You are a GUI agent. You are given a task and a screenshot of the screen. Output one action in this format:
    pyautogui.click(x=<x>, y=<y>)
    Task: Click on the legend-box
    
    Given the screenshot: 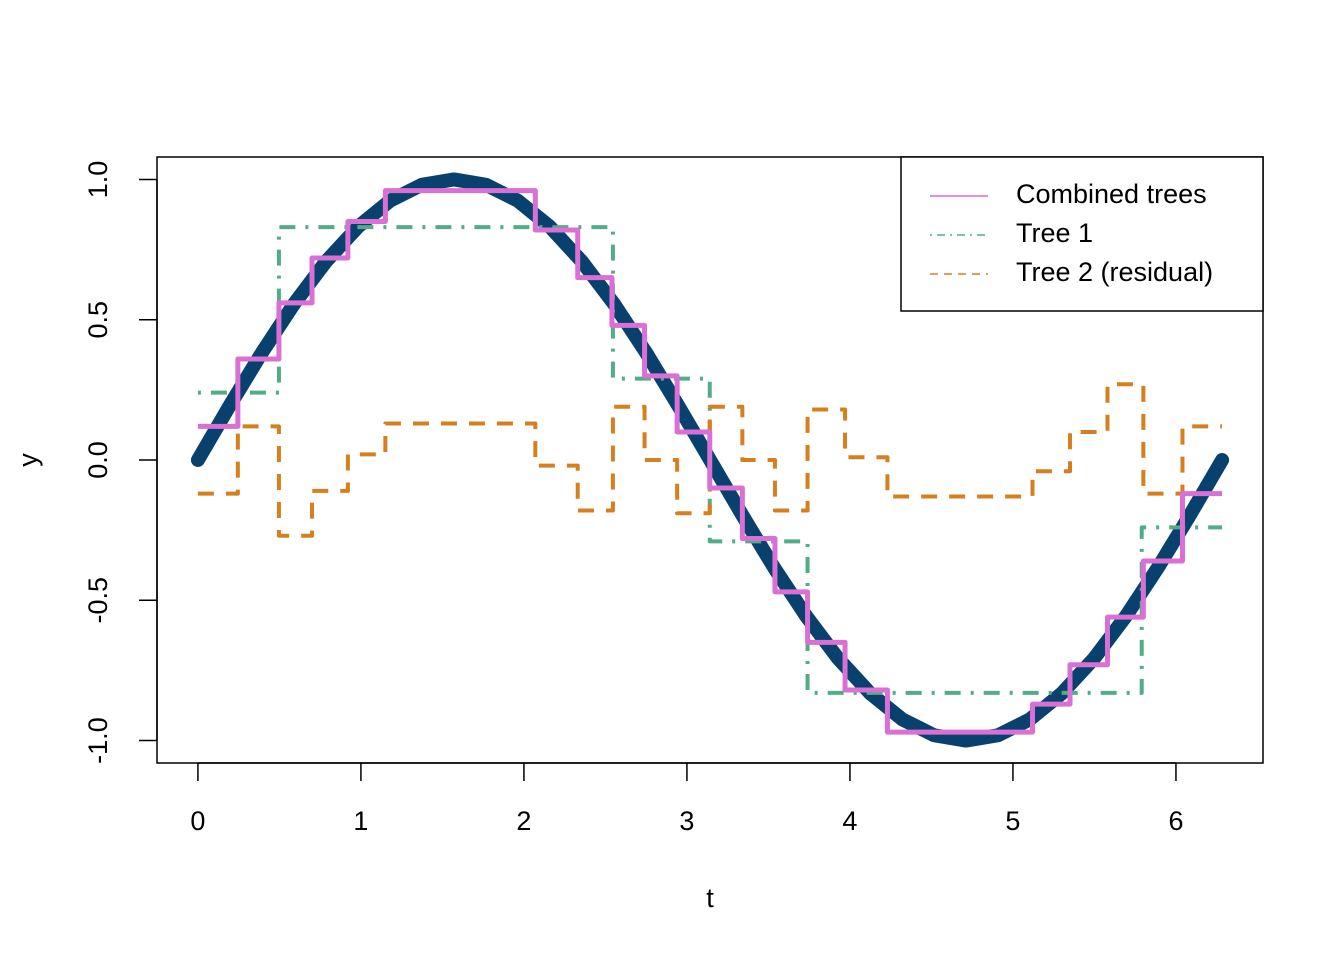 What is the action you would take?
    pyautogui.click(x=1082, y=234)
    